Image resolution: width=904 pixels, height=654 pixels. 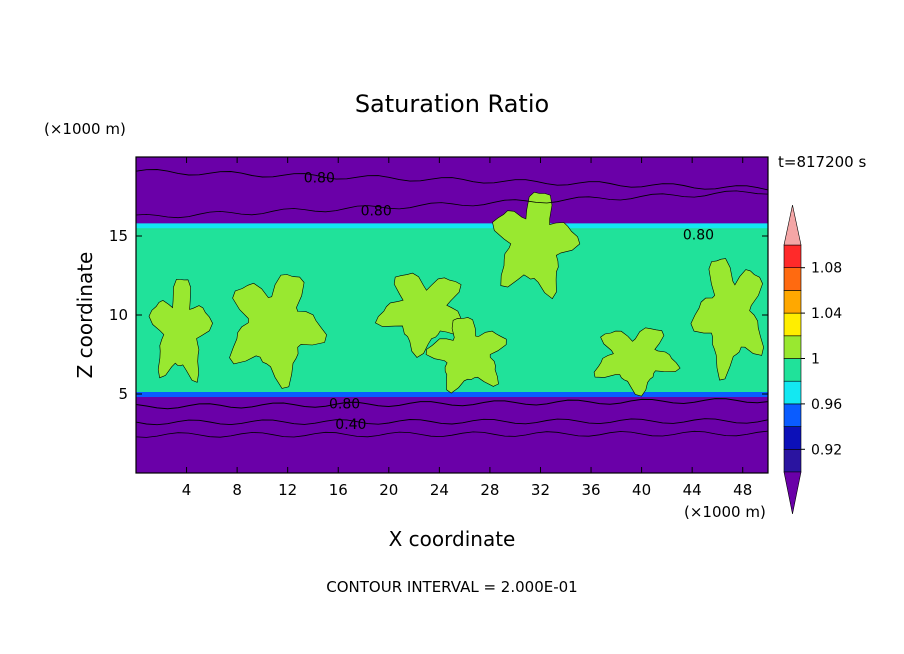 What do you see at coordinates (287, 490) in the screenshot?
I see `x-tick-label: 12` at bounding box center [287, 490].